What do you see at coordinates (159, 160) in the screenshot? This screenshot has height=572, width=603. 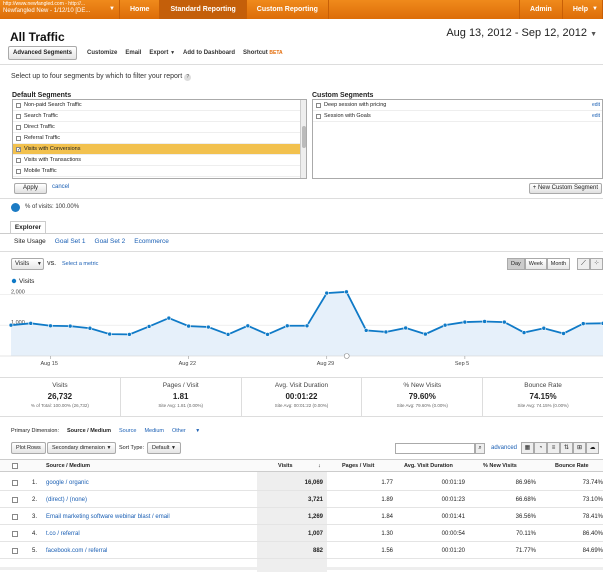 I see `segment-item-transactions: Visits with Transactions` at bounding box center [159, 160].